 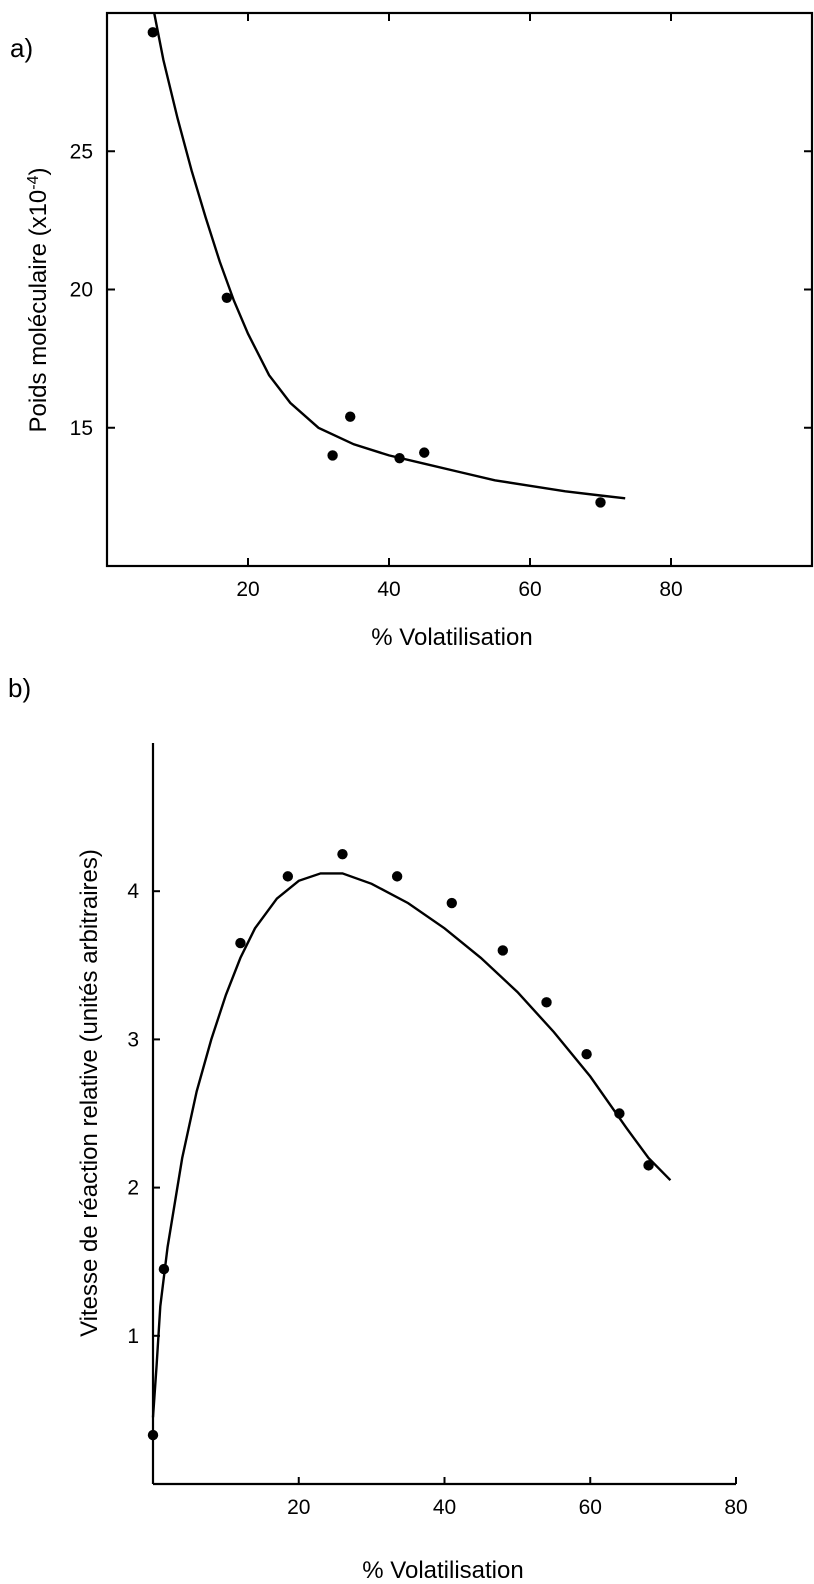 What do you see at coordinates (590, 1507) in the screenshot?
I see `x-tick-label-b-2: 60` at bounding box center [590, 1507].